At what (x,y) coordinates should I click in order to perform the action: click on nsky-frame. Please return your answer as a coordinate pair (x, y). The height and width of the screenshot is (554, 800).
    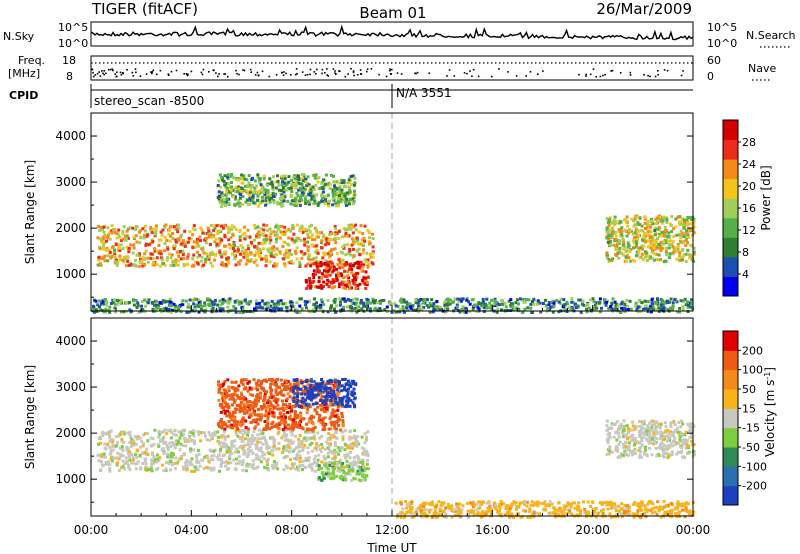
    Looking at the image, I should click on (392, 34).